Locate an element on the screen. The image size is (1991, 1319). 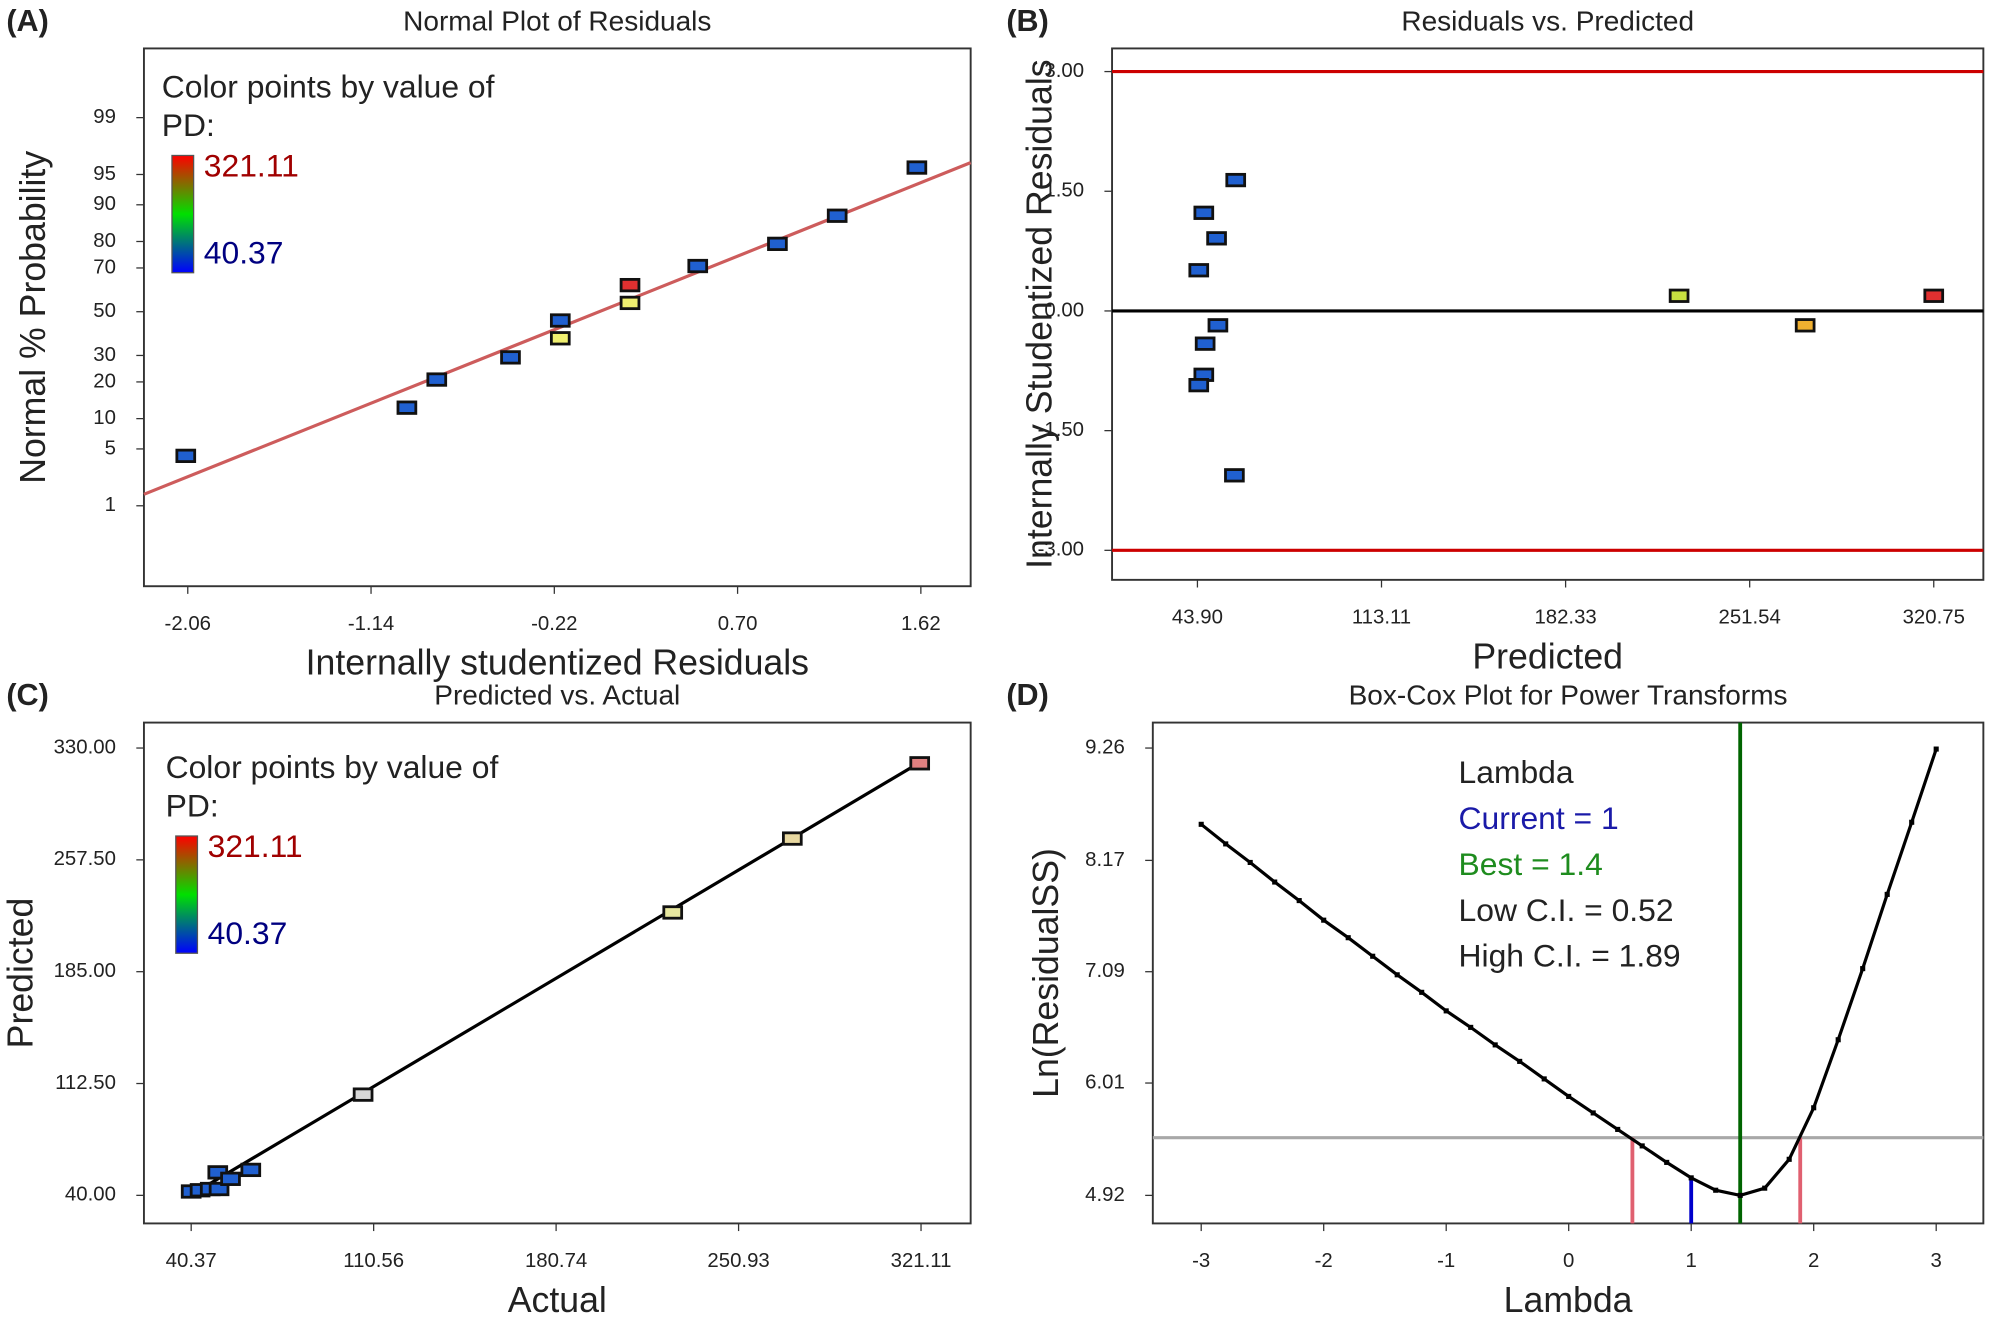
x-tick-label: 182.33 is located at coordinates (1565, 617).